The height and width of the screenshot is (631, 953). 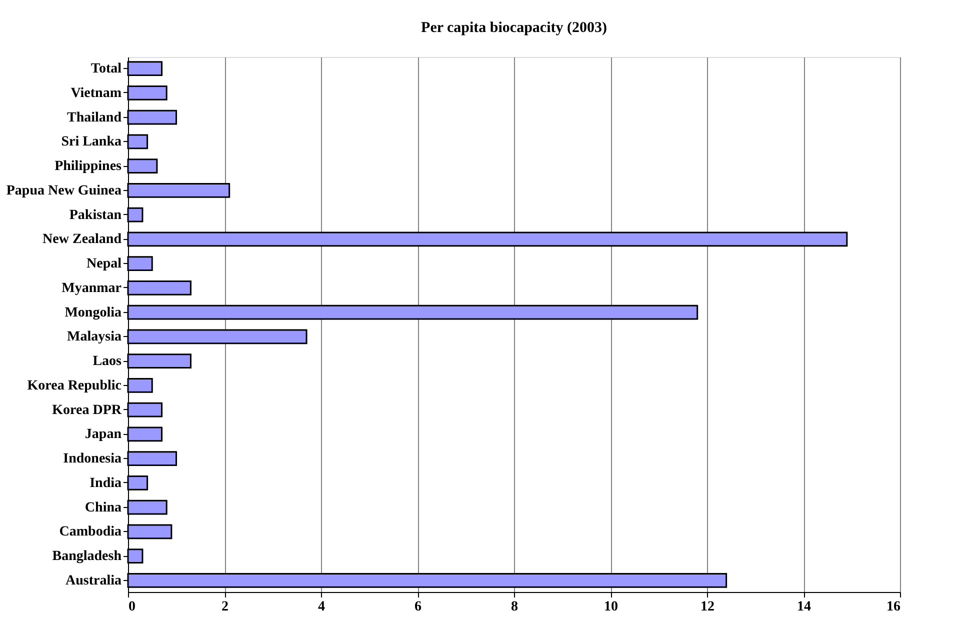 What do you see at coordinates (107, 362) in the screenshot?
I see `y-tick-label: Laos` at bounding box center [107, 362].